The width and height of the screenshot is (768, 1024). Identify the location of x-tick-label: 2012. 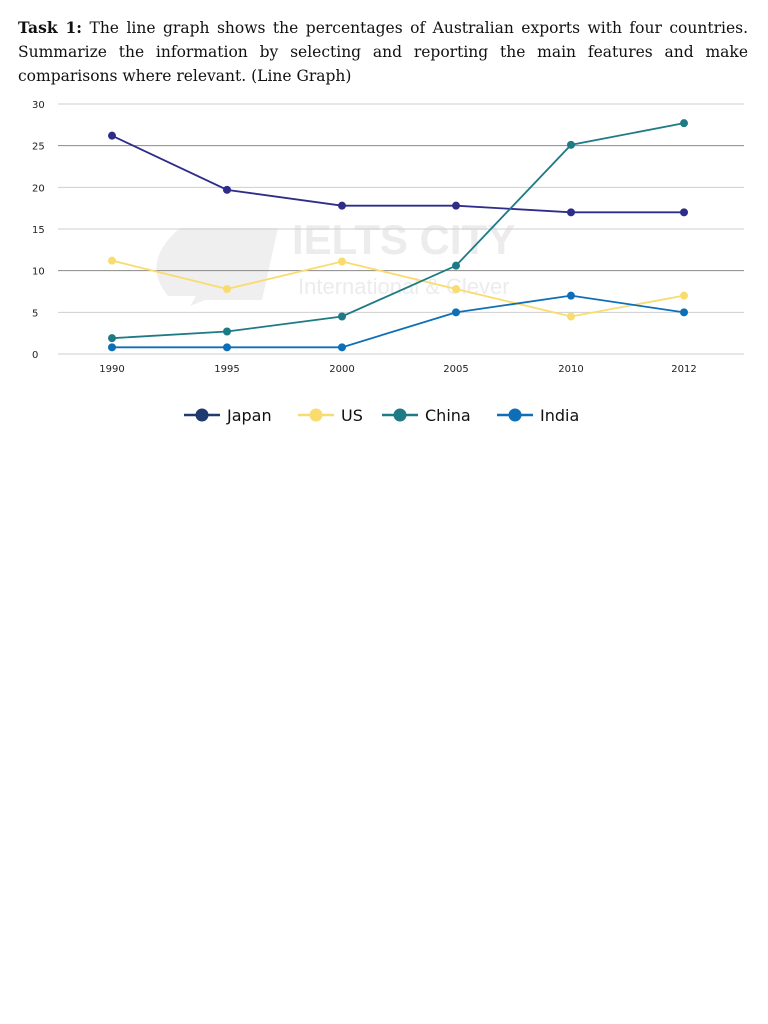
(683, 369).